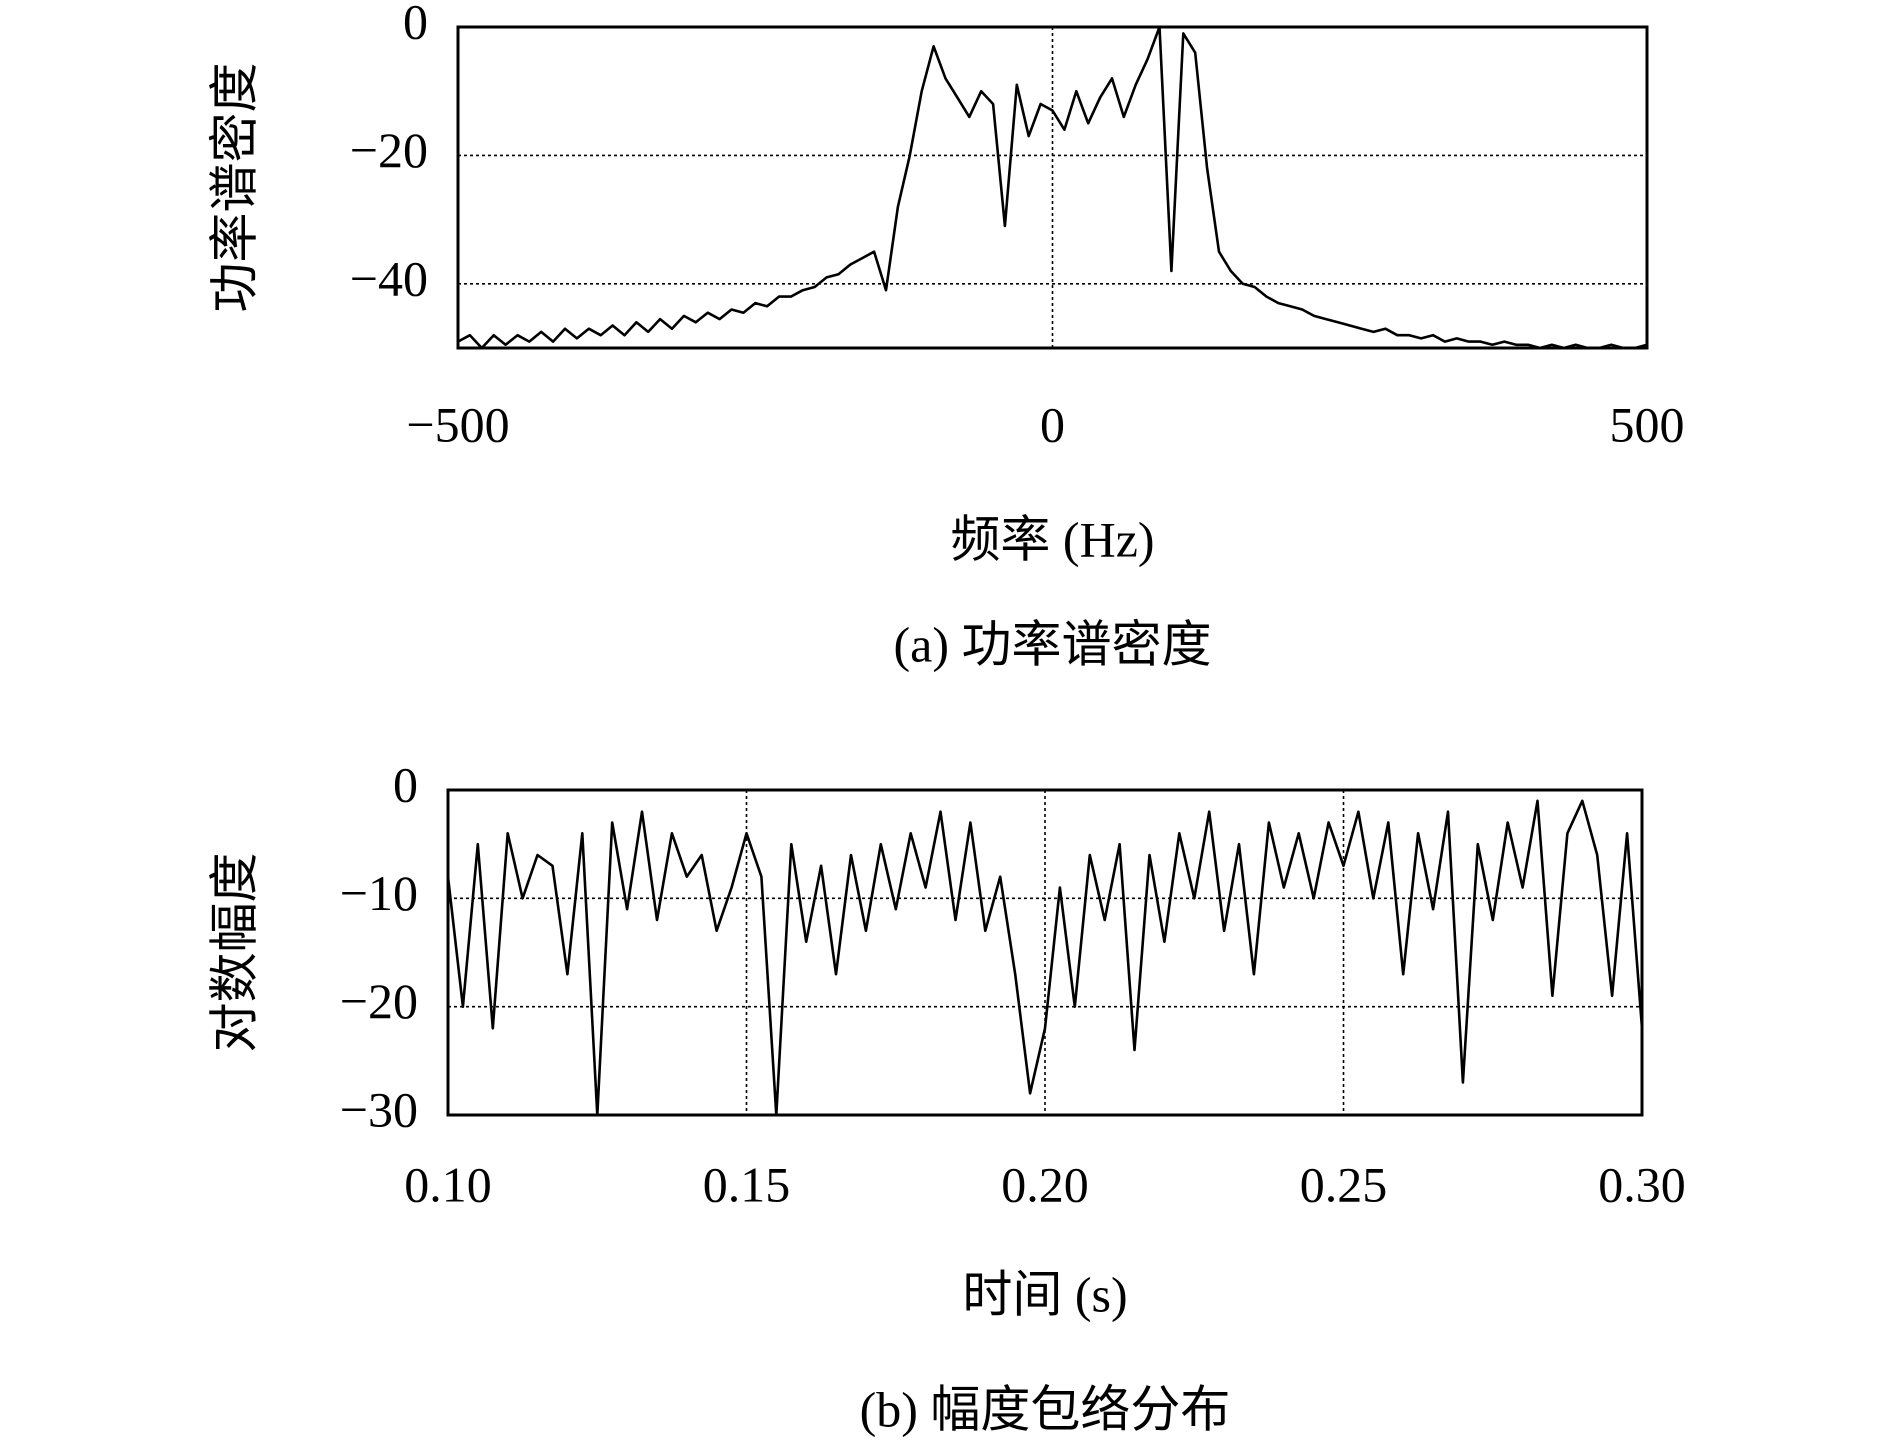 Image resolution: width=1890 pixels, height=1455 pixels. Describe the element at coordinates (1344, 1184) in the screenshot. I see `x-tick-label: 0.25` at that location.